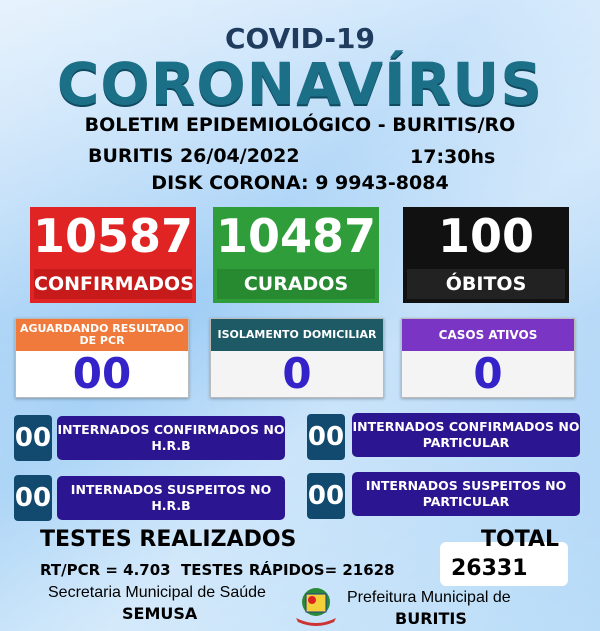 The width and height of the screenshot is (600, 631). What do you see at coordinates (488, 373) in the screenshot?
I see `active-cases-value: 0` at bounding box center [488, 373].